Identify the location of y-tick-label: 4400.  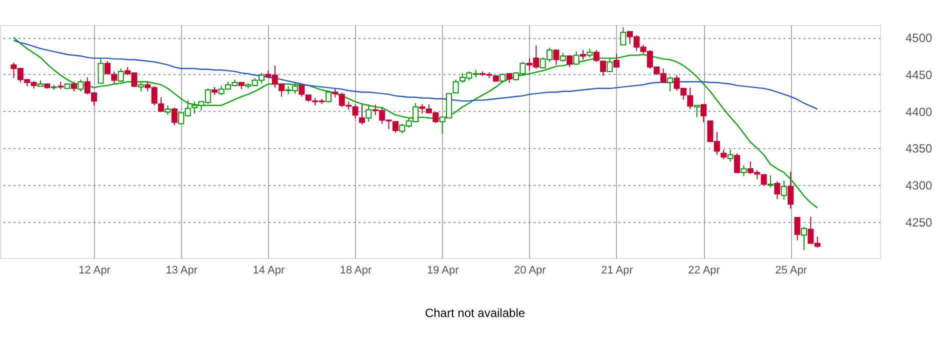
(919, 111).